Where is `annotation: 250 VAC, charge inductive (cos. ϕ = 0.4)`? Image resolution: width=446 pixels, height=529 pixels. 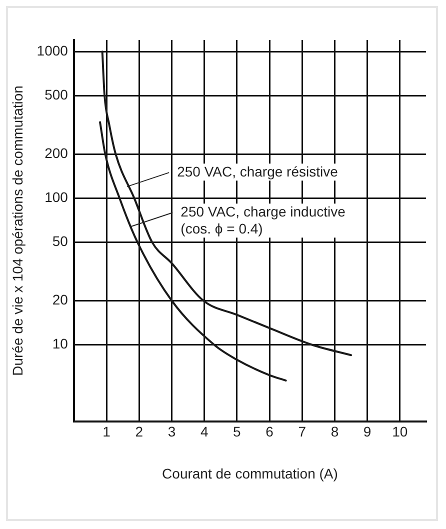 annotation: 250 VAC, charge inductive (cos. ϕ = 0.4) is located at coordinates (263, 219).